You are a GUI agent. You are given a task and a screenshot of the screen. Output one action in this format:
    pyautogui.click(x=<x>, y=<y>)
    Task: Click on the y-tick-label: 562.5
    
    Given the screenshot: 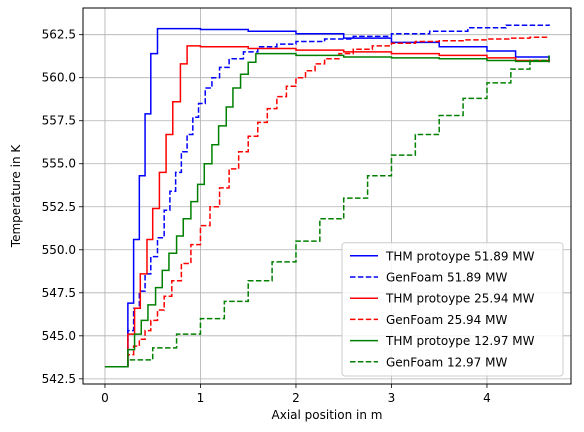 What is the action you would take?
    pyautogui.click(x=59, y=35)
    